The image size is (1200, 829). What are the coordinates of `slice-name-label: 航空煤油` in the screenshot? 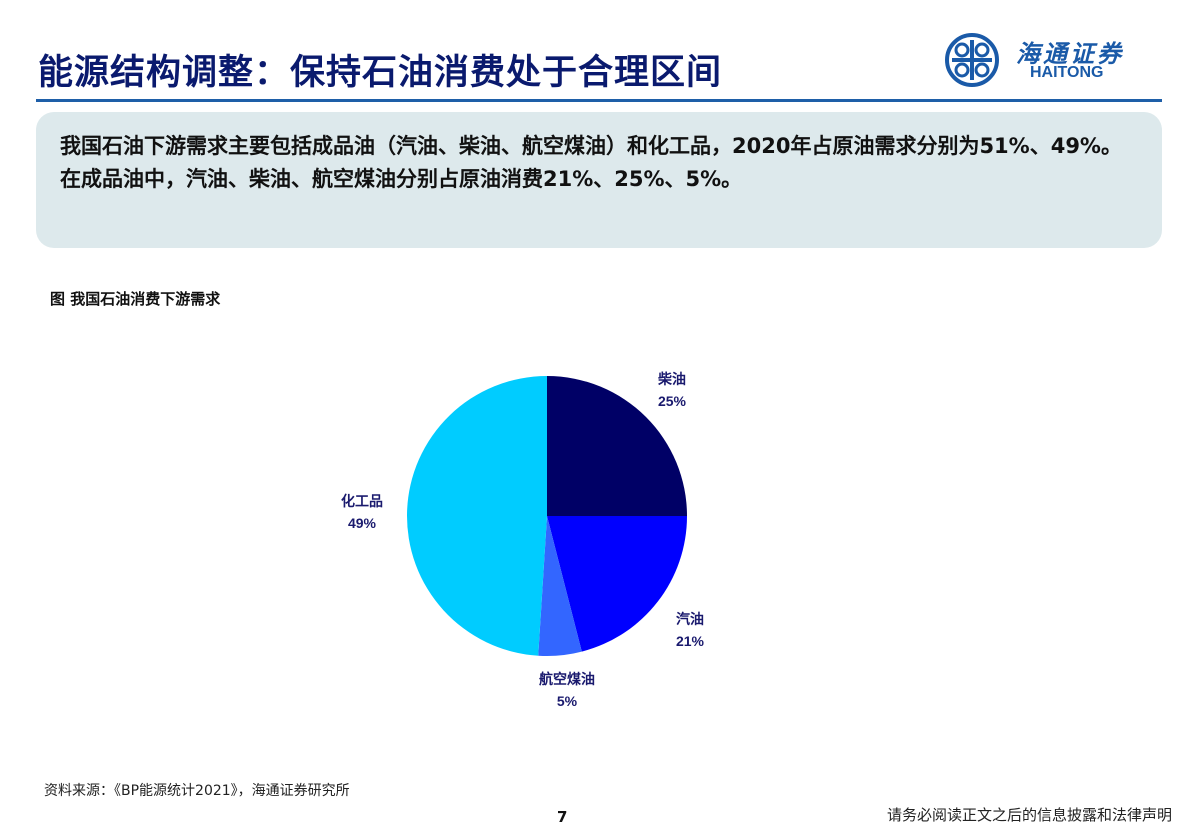 It's located at (567, 679).